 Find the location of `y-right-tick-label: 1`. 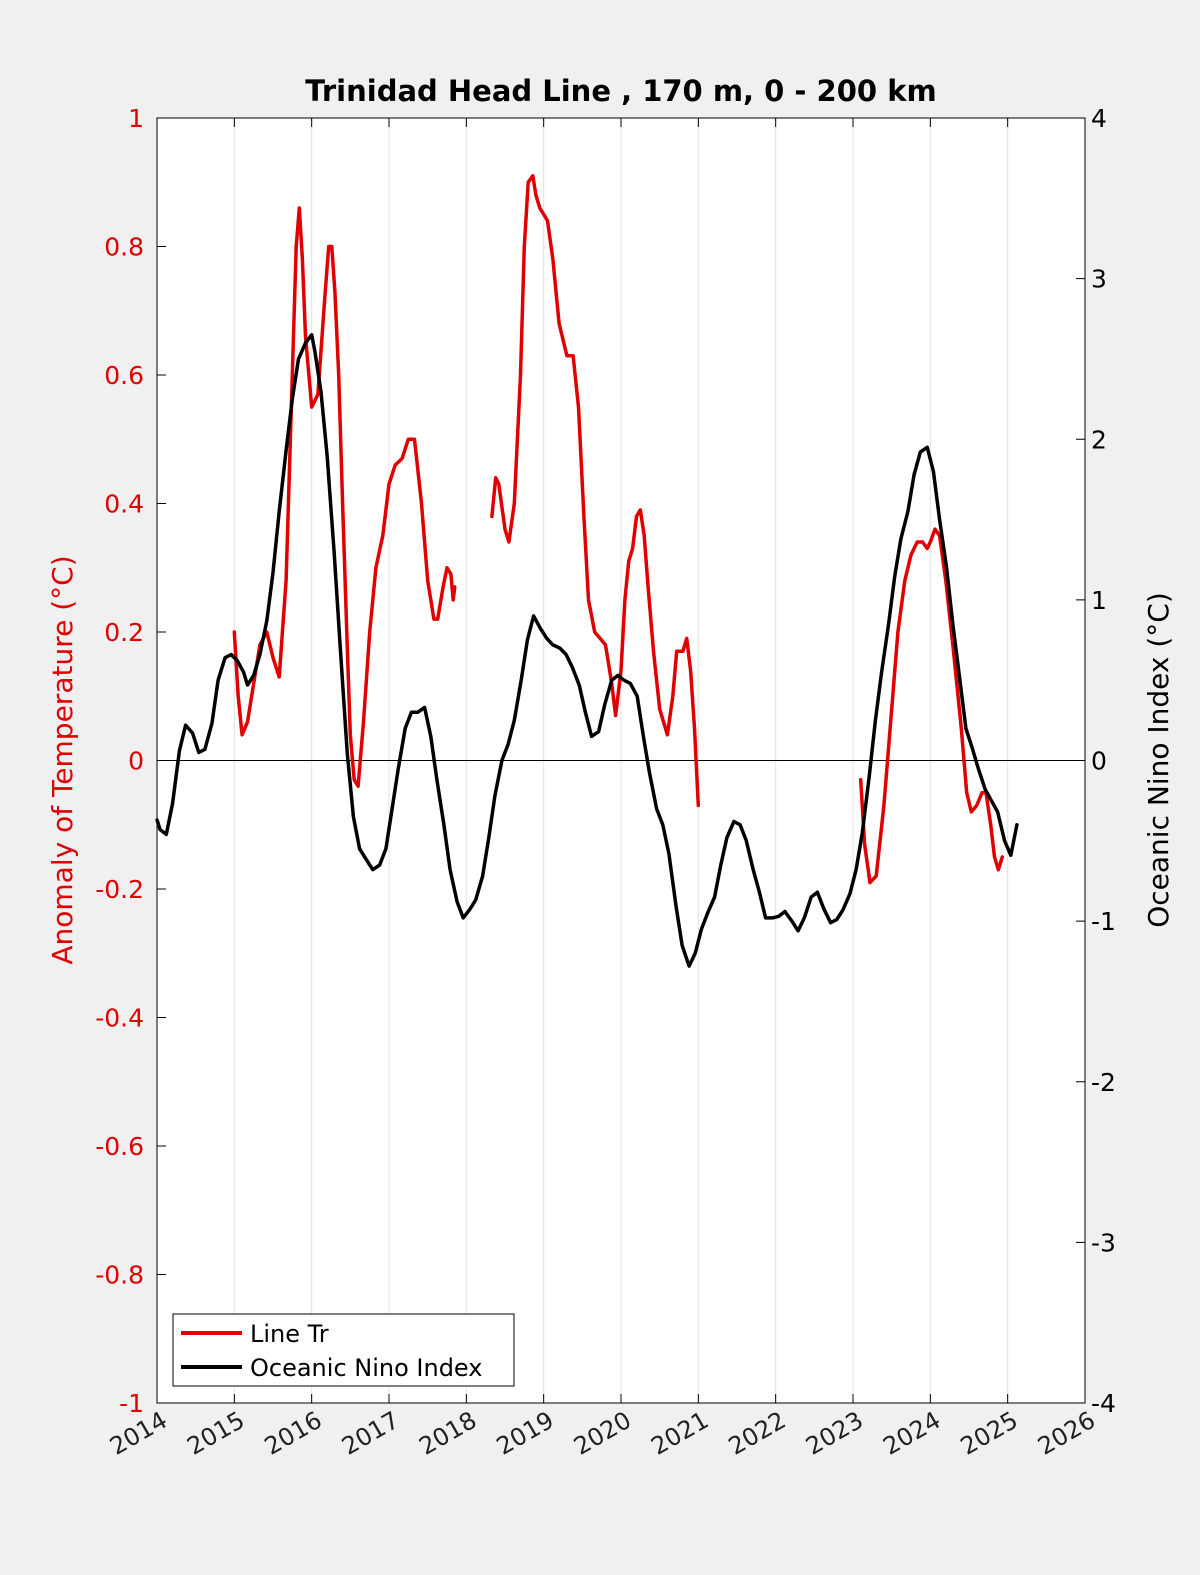

y-right-tick-label: 1 is located at coordinates (1099, 600).